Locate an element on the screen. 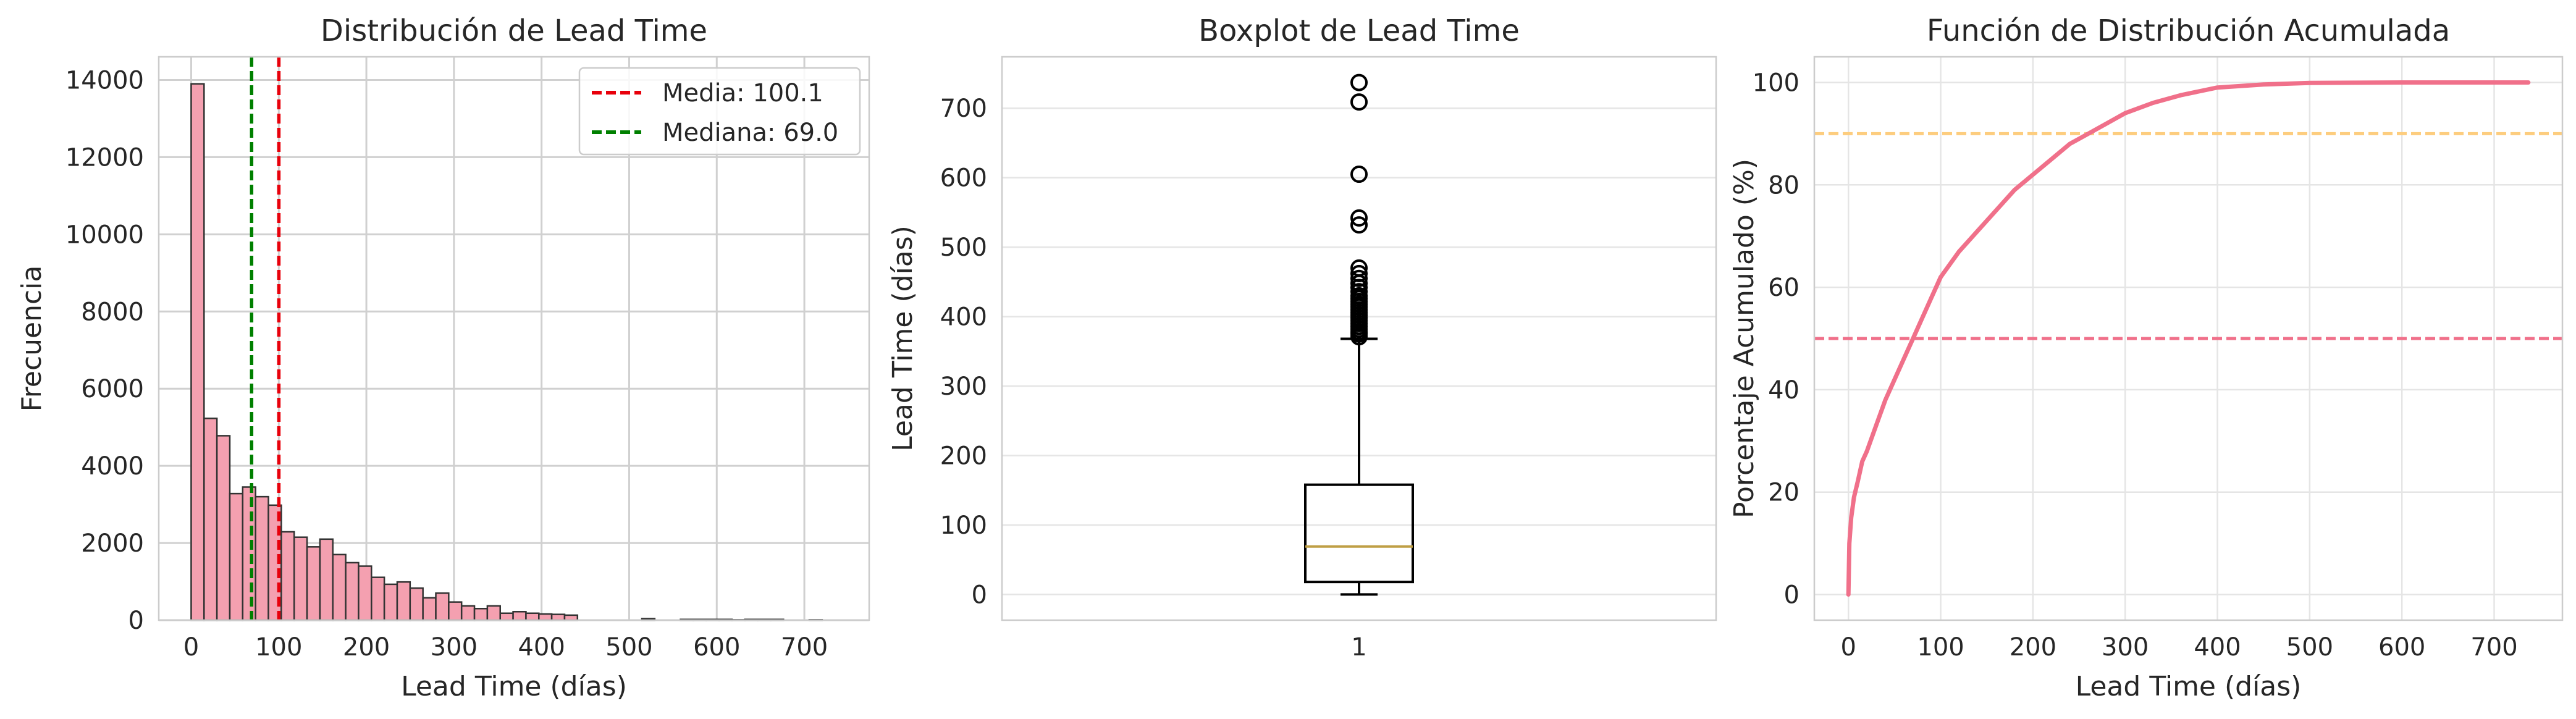  cdf-y-axis-label: Porcentaje Acumulado (%) is located at coordinates (1744, 339).